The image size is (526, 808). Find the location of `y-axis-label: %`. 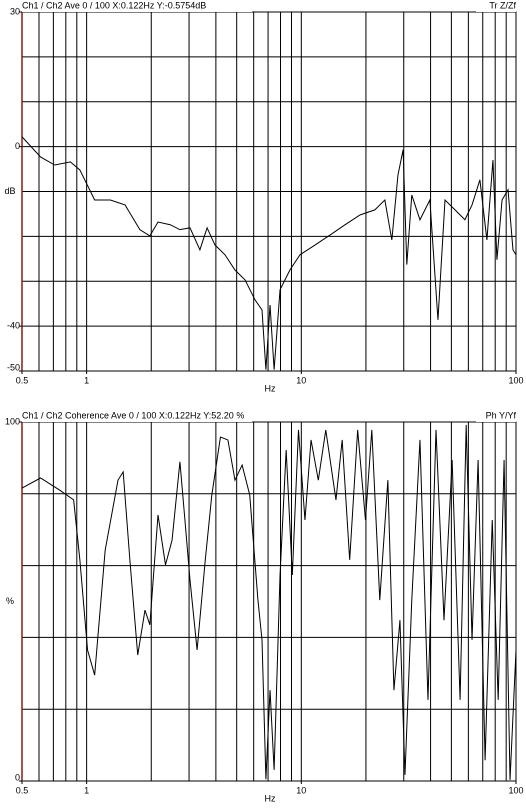

y-axis-label: % is located at coordinates (10, 601).